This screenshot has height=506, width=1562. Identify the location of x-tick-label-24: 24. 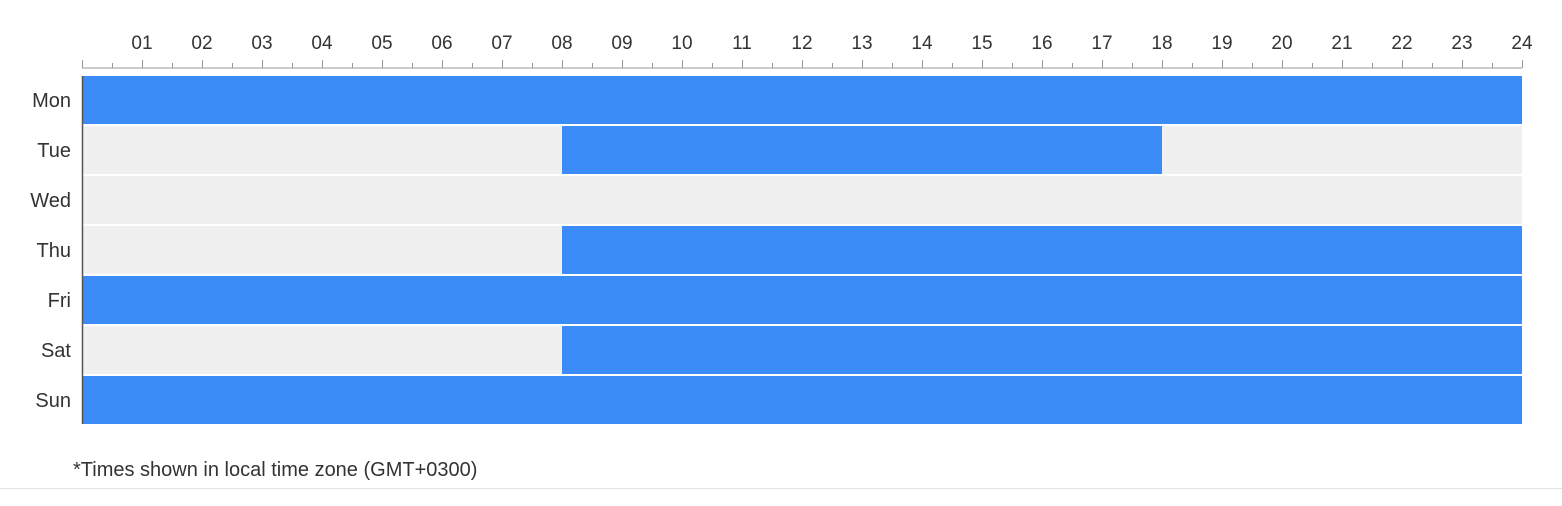
(1522, 43).